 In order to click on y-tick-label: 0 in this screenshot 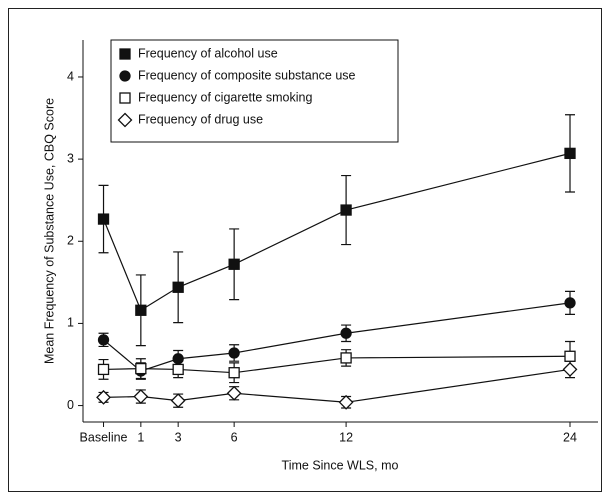, I will do `click(70, 405)`.